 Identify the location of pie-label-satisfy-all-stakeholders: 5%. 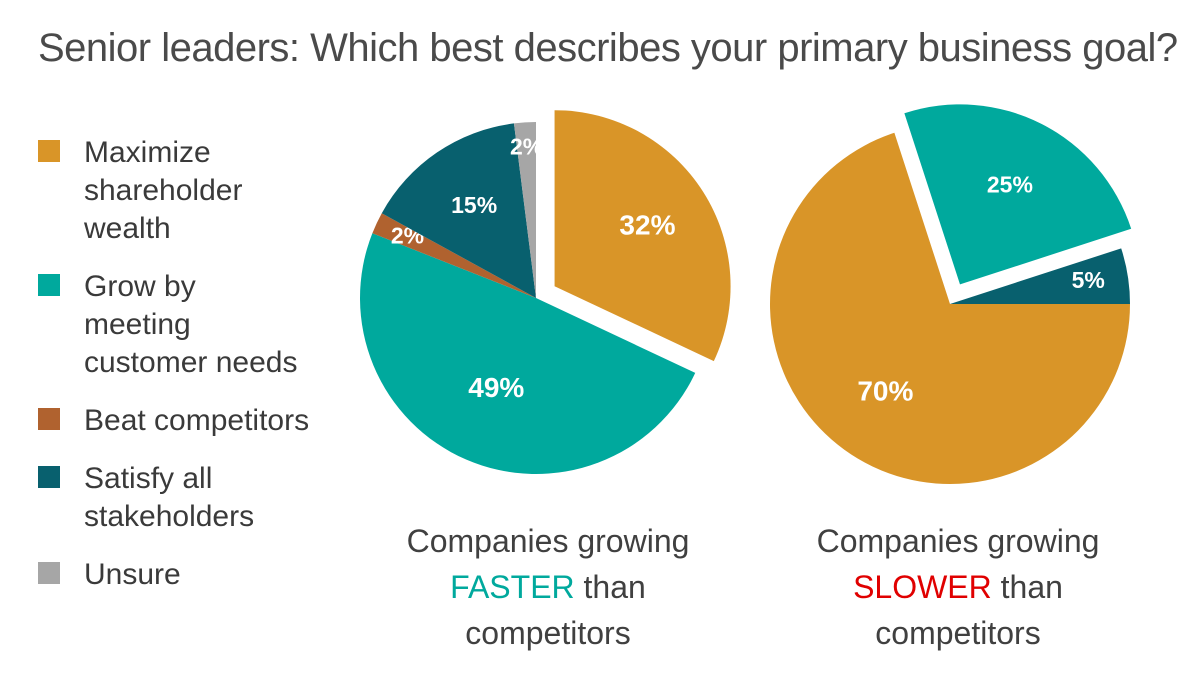
(1088, 280).